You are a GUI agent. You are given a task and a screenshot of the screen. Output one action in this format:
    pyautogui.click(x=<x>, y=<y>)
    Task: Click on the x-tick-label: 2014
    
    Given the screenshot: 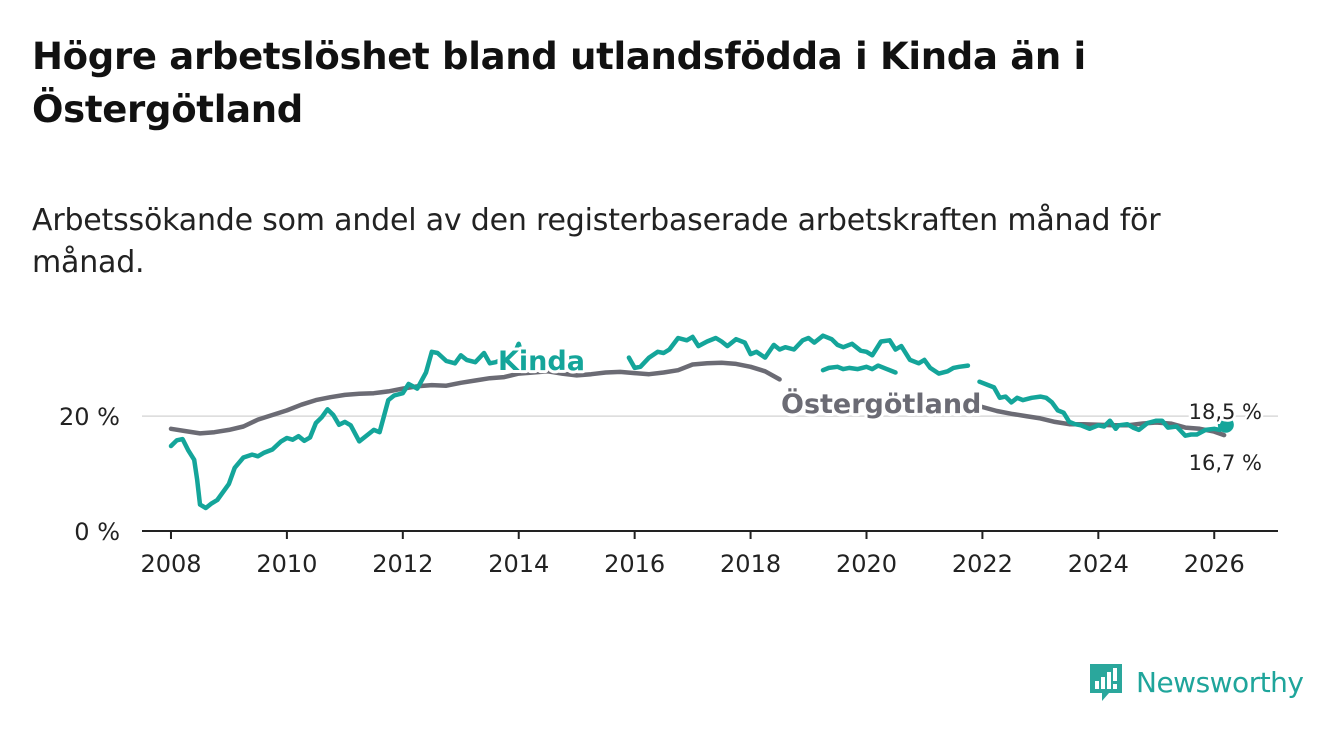 What is the action you would take?
    pyautogui.click(x=518, y=564)
    